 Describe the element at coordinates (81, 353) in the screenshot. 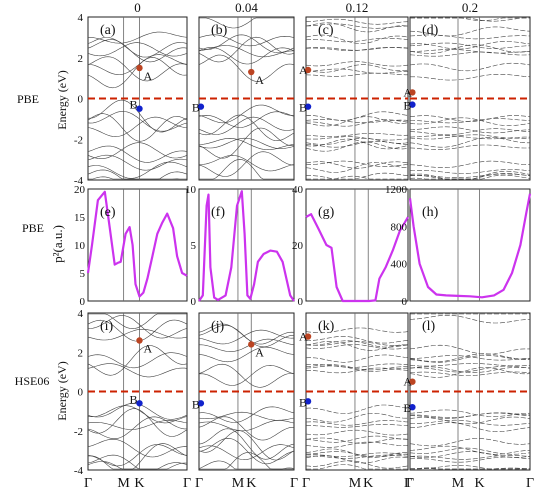

I see `y-tick-label: 2` at that location.